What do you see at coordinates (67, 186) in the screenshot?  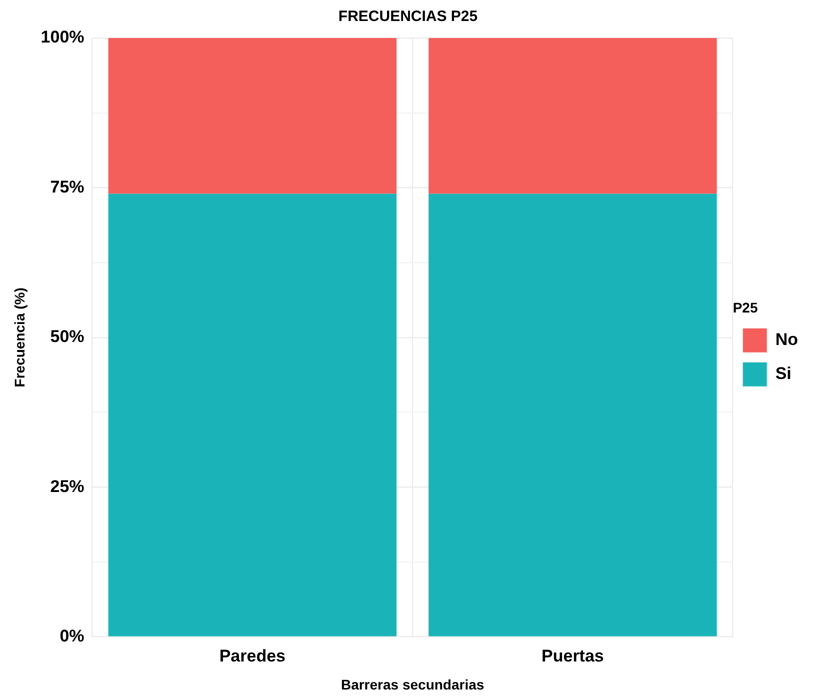 I see `y-tick-label: 75%` at bounding box center [67, 186].